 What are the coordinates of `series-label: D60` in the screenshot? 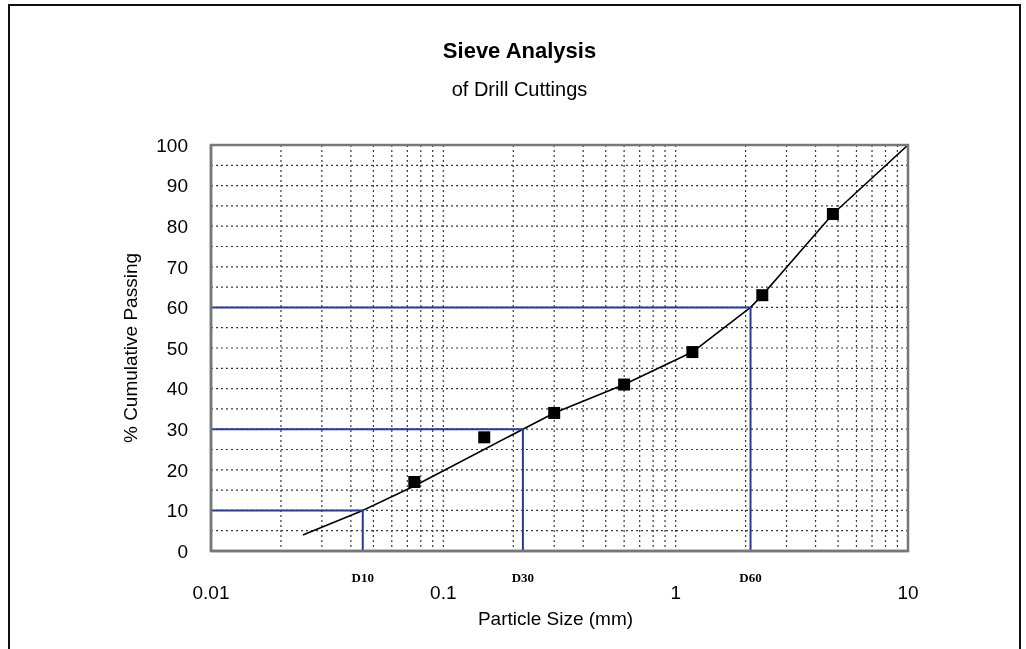 It's located at (750, 577).